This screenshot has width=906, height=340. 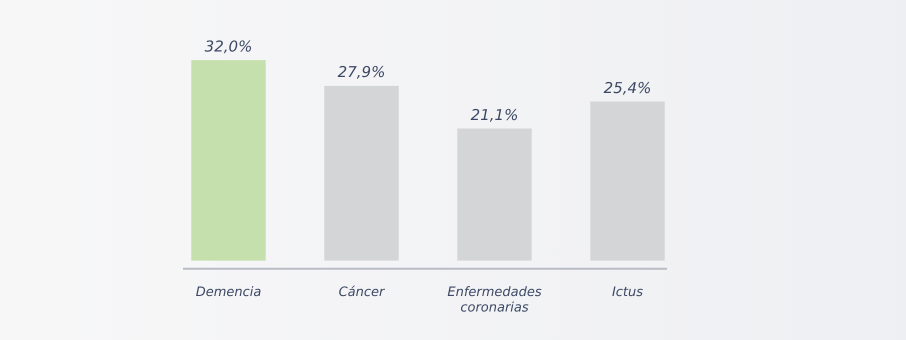 I want to click on x-tick-label: Demencia, so click(x=229, y=292).